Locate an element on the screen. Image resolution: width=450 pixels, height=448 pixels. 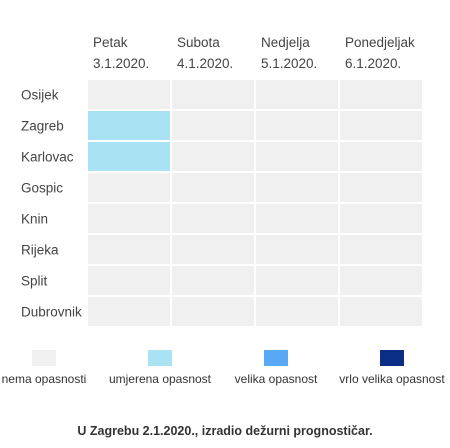
column-date-label: 5.1.2020. is located at coordinates (289, 63).